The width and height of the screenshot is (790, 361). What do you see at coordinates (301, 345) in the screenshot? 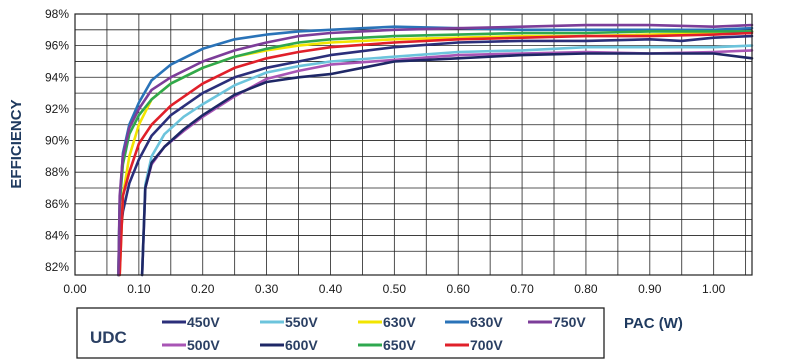
I see `legend-label: 600V` at bounding box center [301, 345].